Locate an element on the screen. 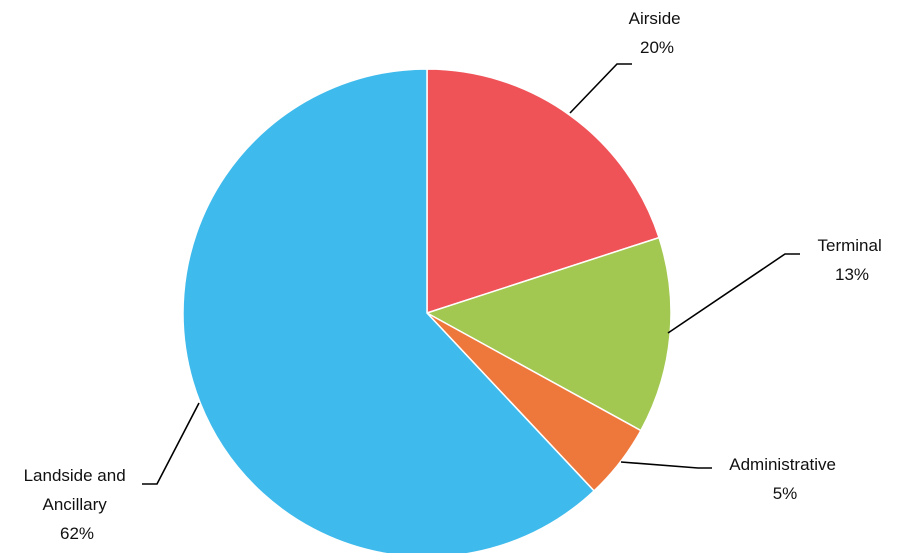 The image size is (899, 553). label-landside-name-line2: Ancillary is located at coordinates (75, 504).